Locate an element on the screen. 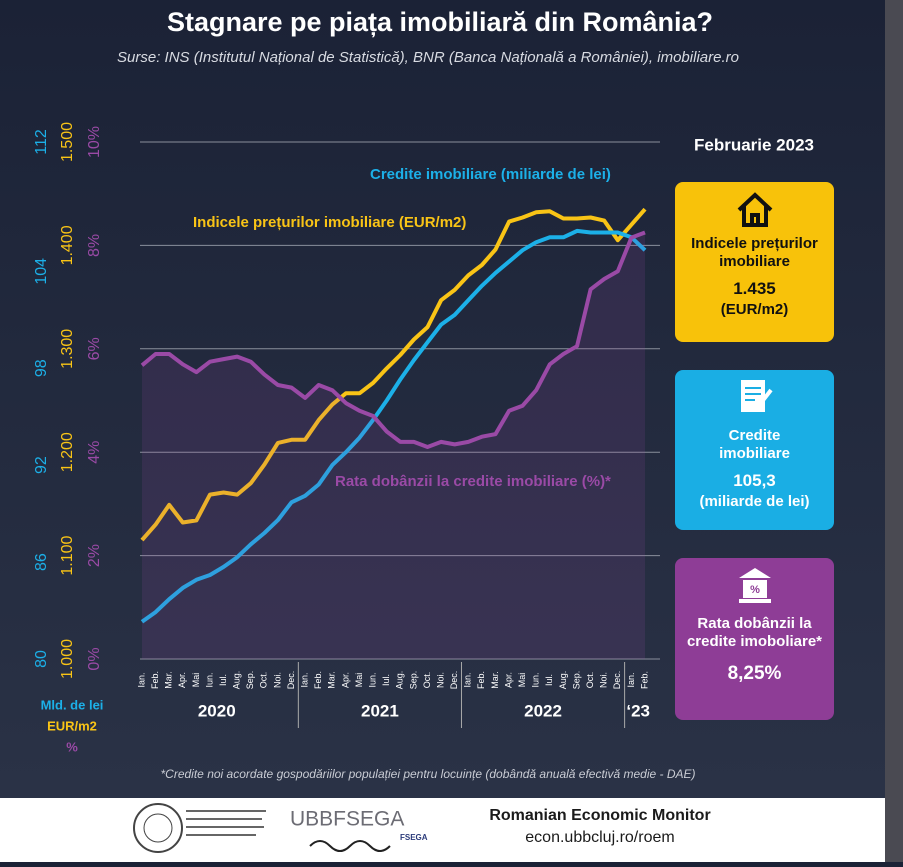 The image size is (903, 867). y-tick-label: 1.200 is located at coordinates (67, 452).